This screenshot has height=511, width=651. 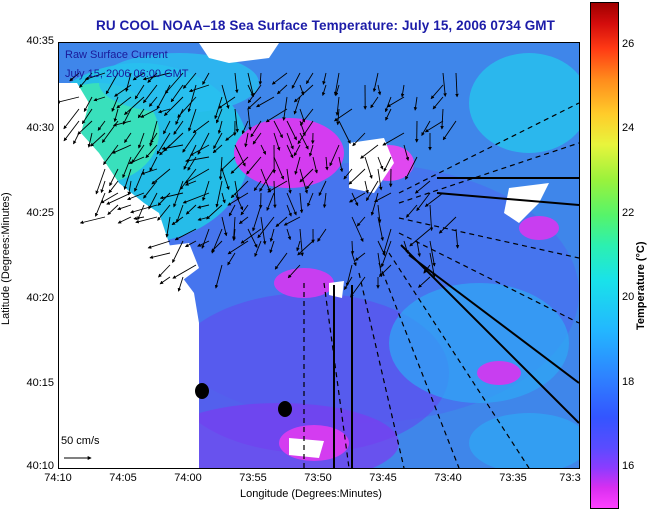 I want to click on temperature-colorbar, so click(x=604, y=255).